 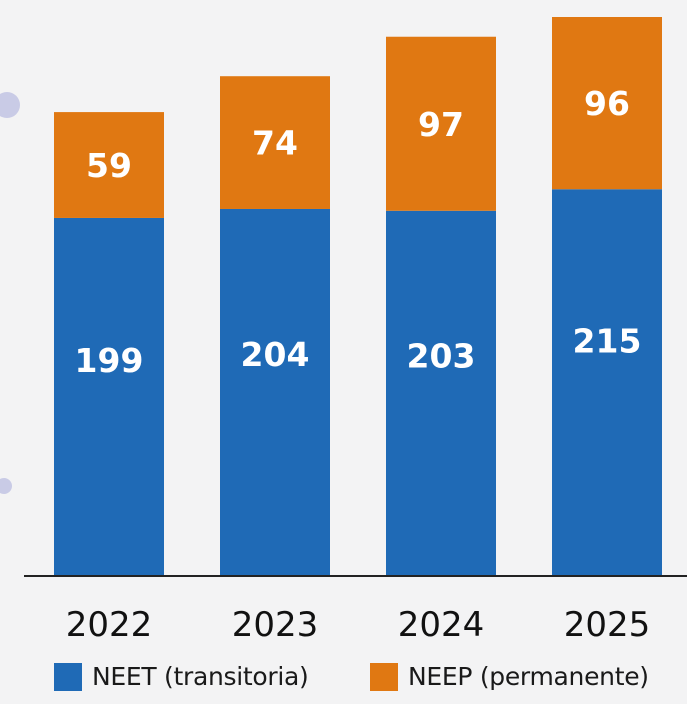 I want to click on legend-item-neep: NEEP (permanente), so click(x=509, y=676).